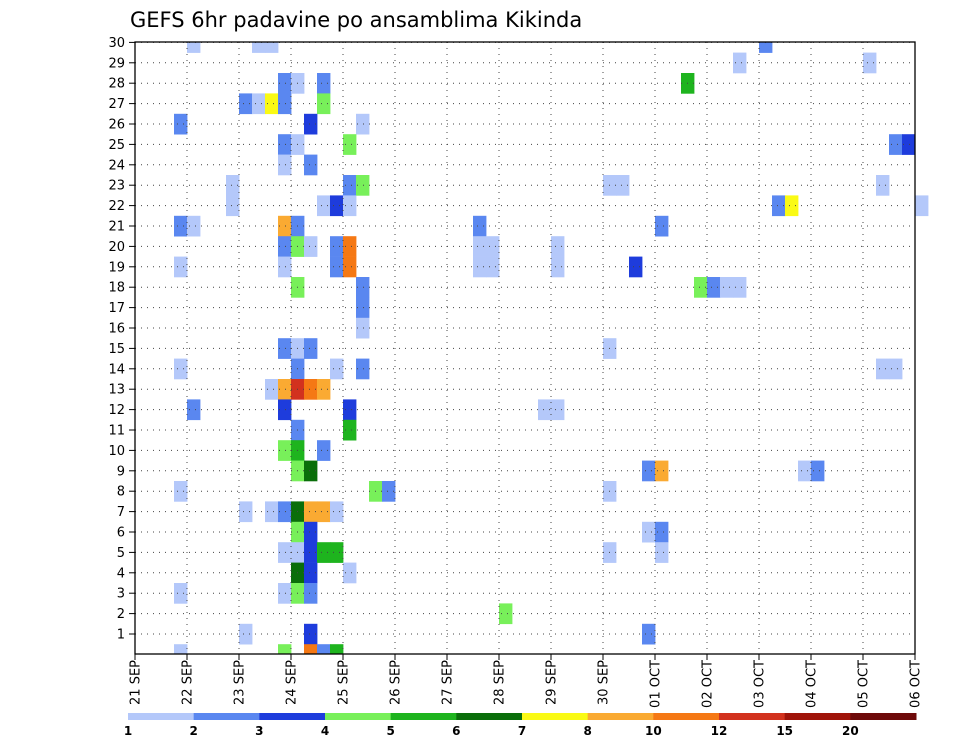  What do you see at coordinates (121, 635) in the screenshot?
I see `y-tick-label: 1` at bounding box center [121, 635].